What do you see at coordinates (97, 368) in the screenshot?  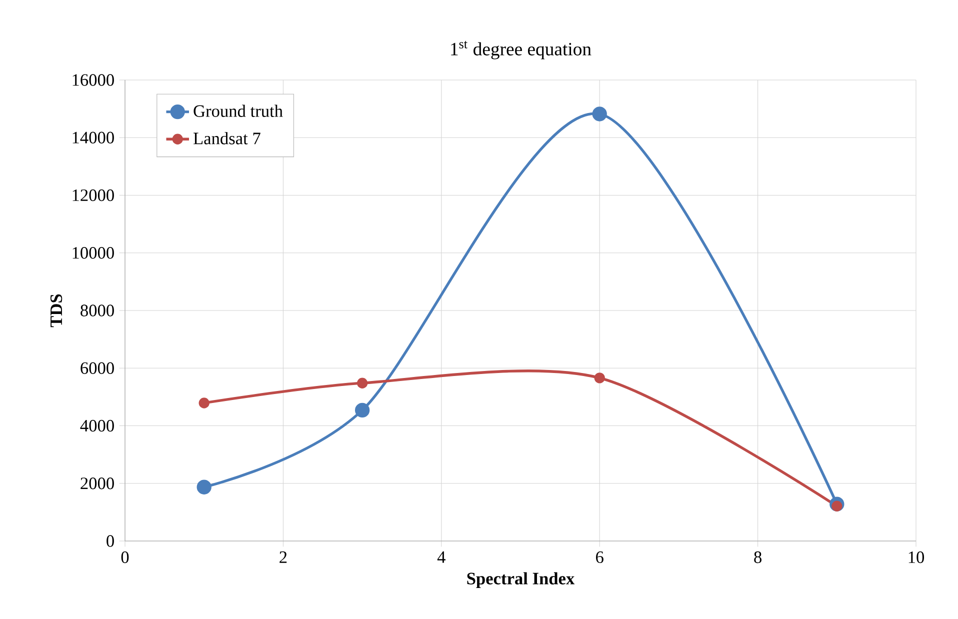 I see `y-tick-label: 6000` at bounding box center [97, 368].